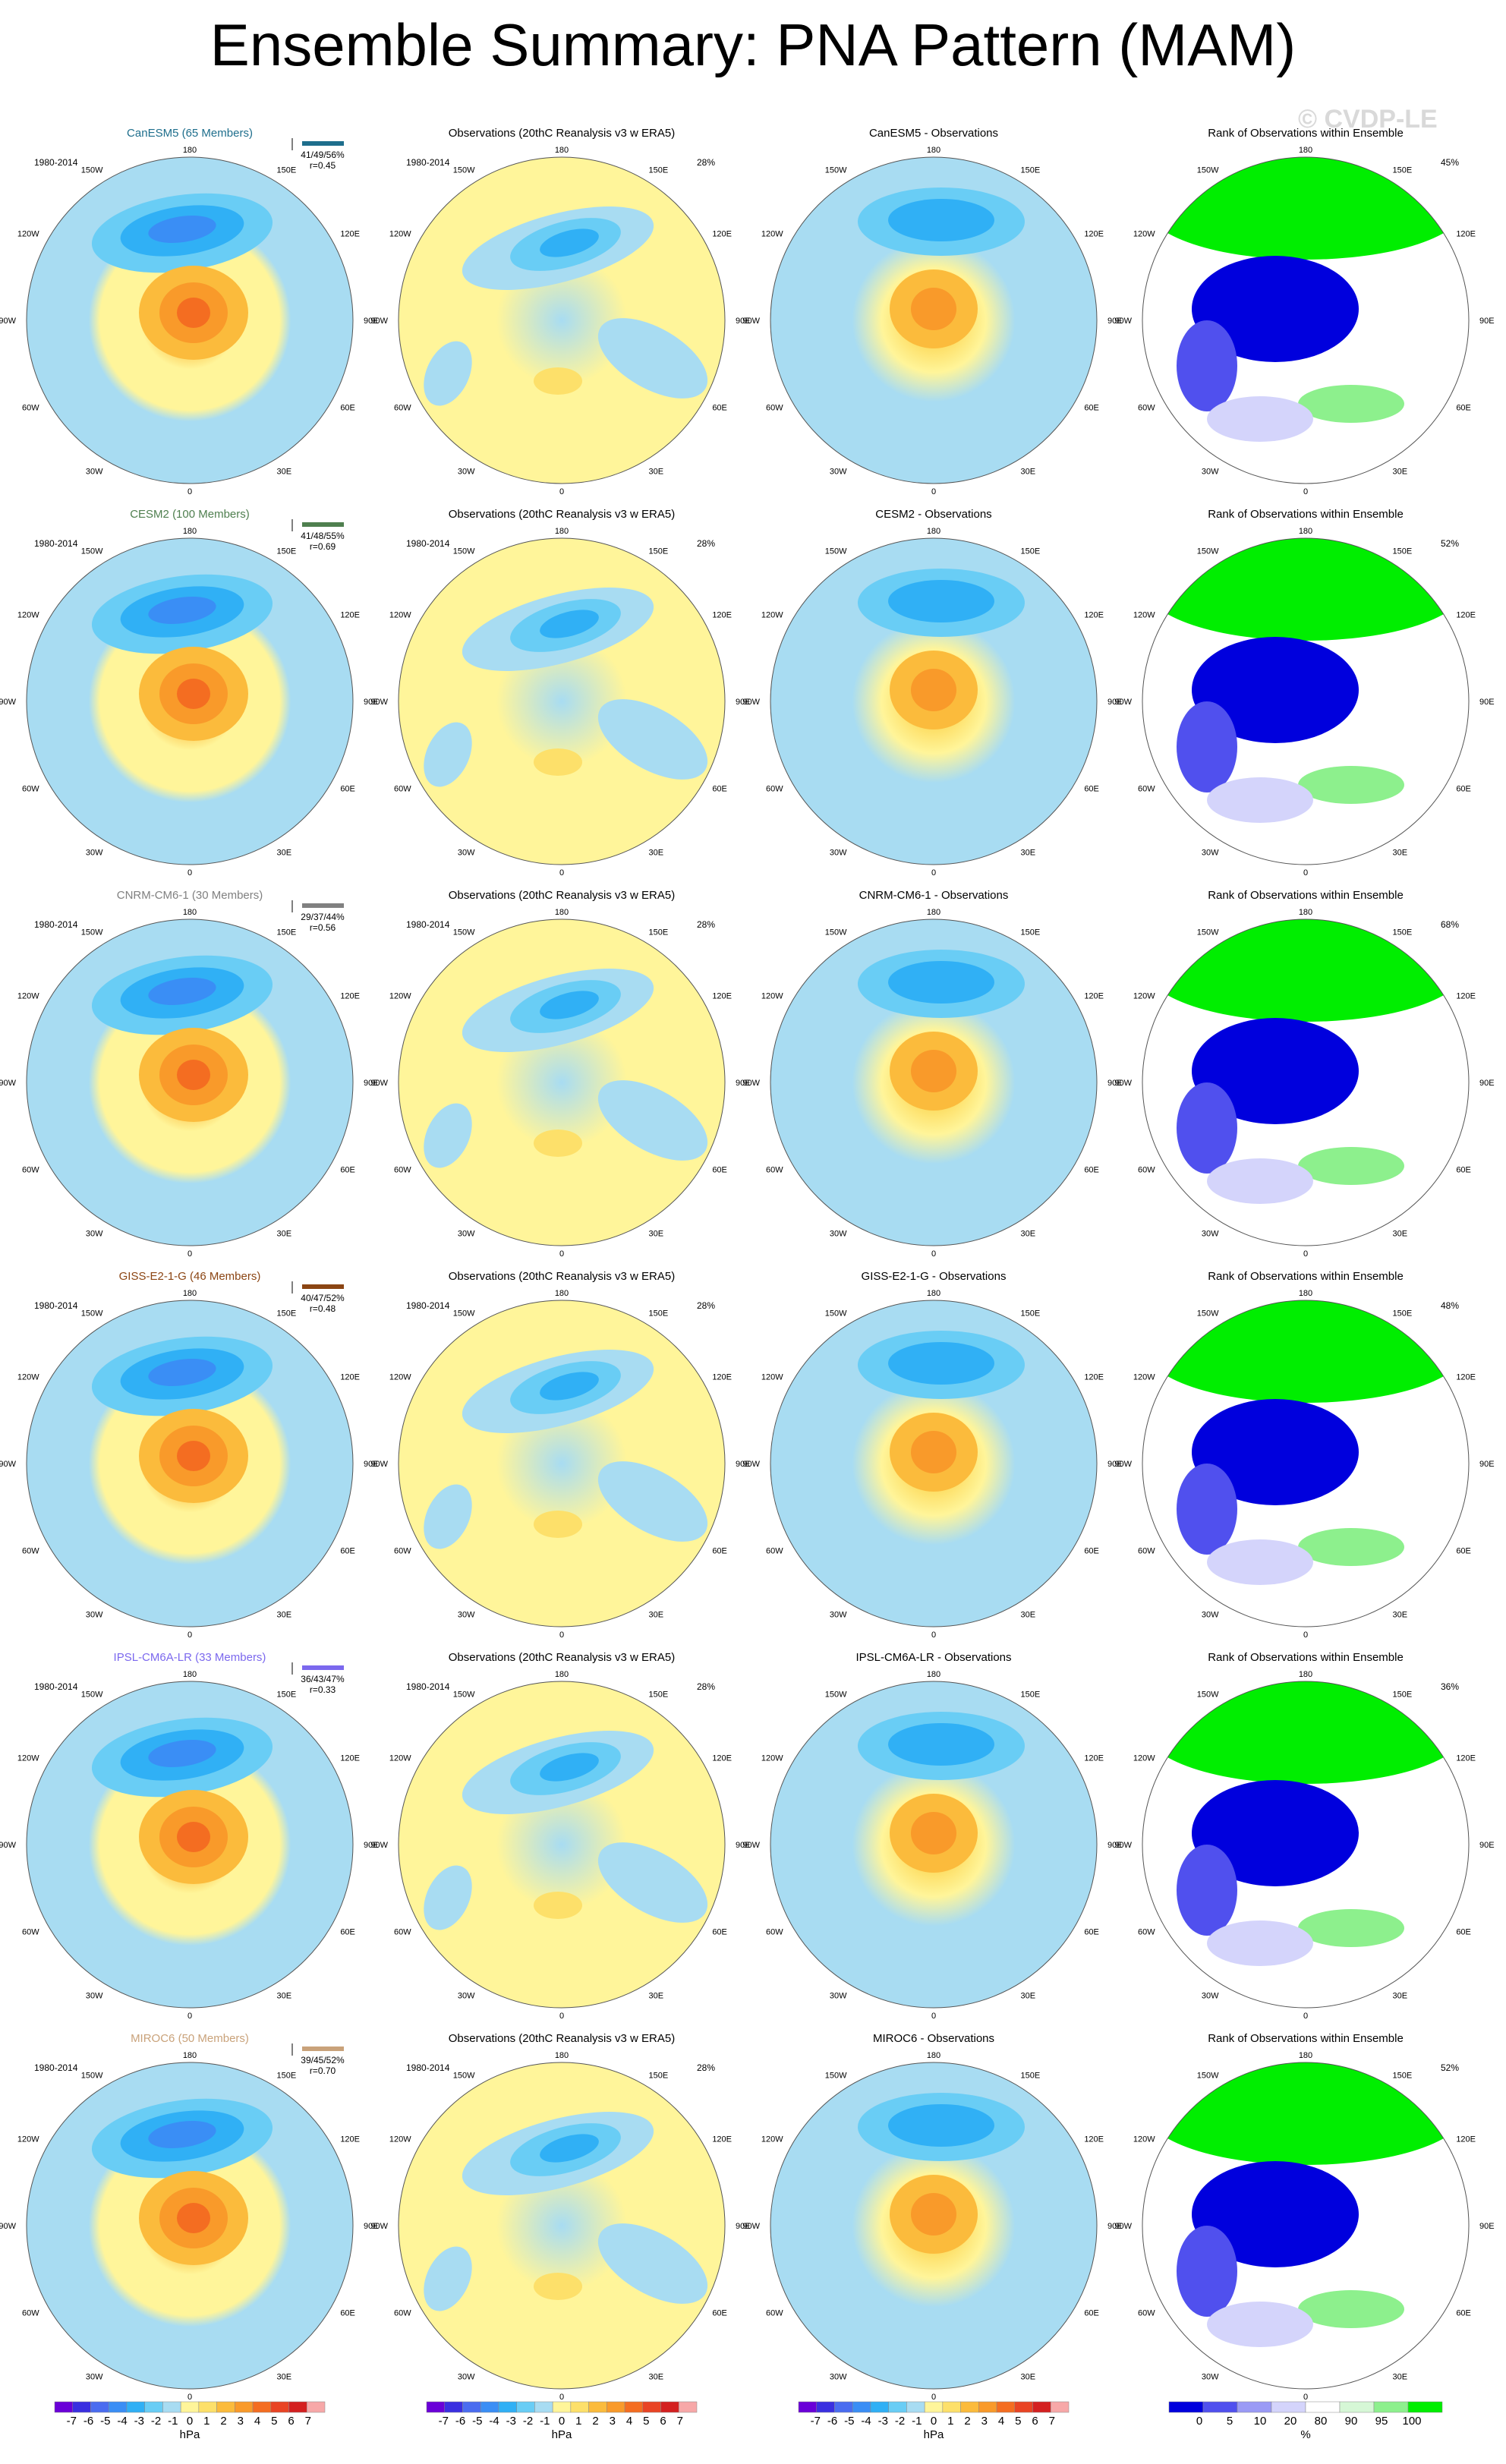  I want to click on colorbar-tick-label: 4, so click(257, 2421).